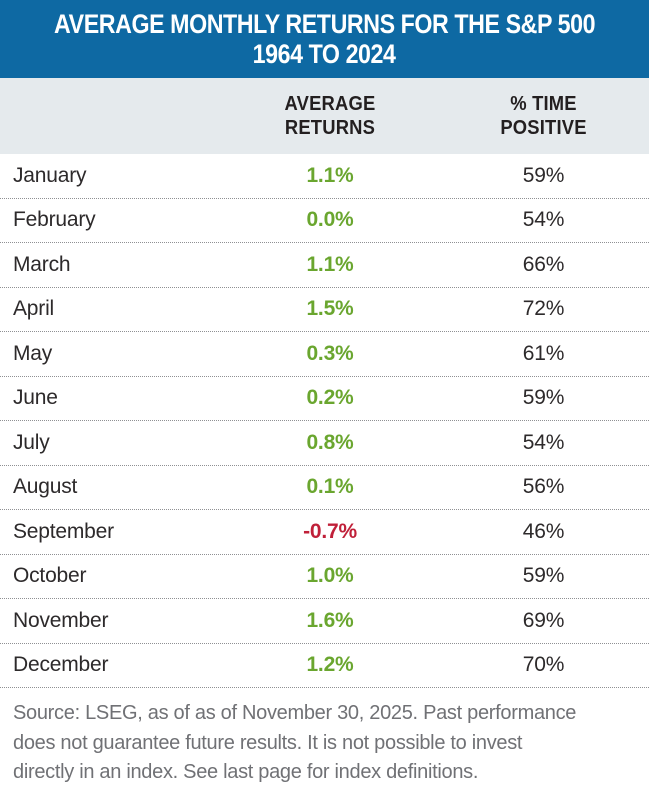  I want to click on average-return-value-negative: -0.7%, so click(330, 531).